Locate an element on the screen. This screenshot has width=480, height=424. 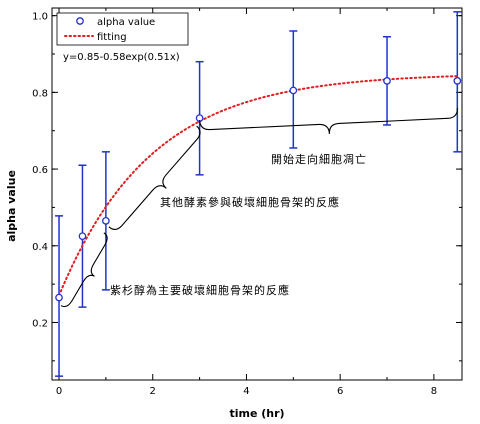
annotation-enzymes: 其他酵素參與破壞細胞骨架的反應 is located at coordinates (250, 202).